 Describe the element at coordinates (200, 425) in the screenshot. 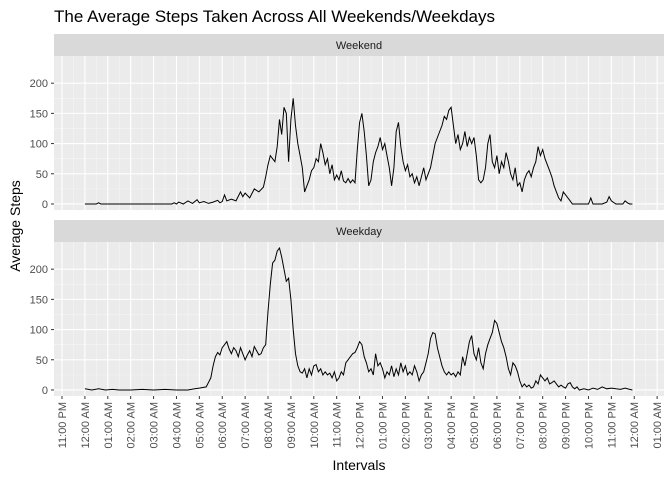

I see `x-tick-label: 05:00 AM` at that location.